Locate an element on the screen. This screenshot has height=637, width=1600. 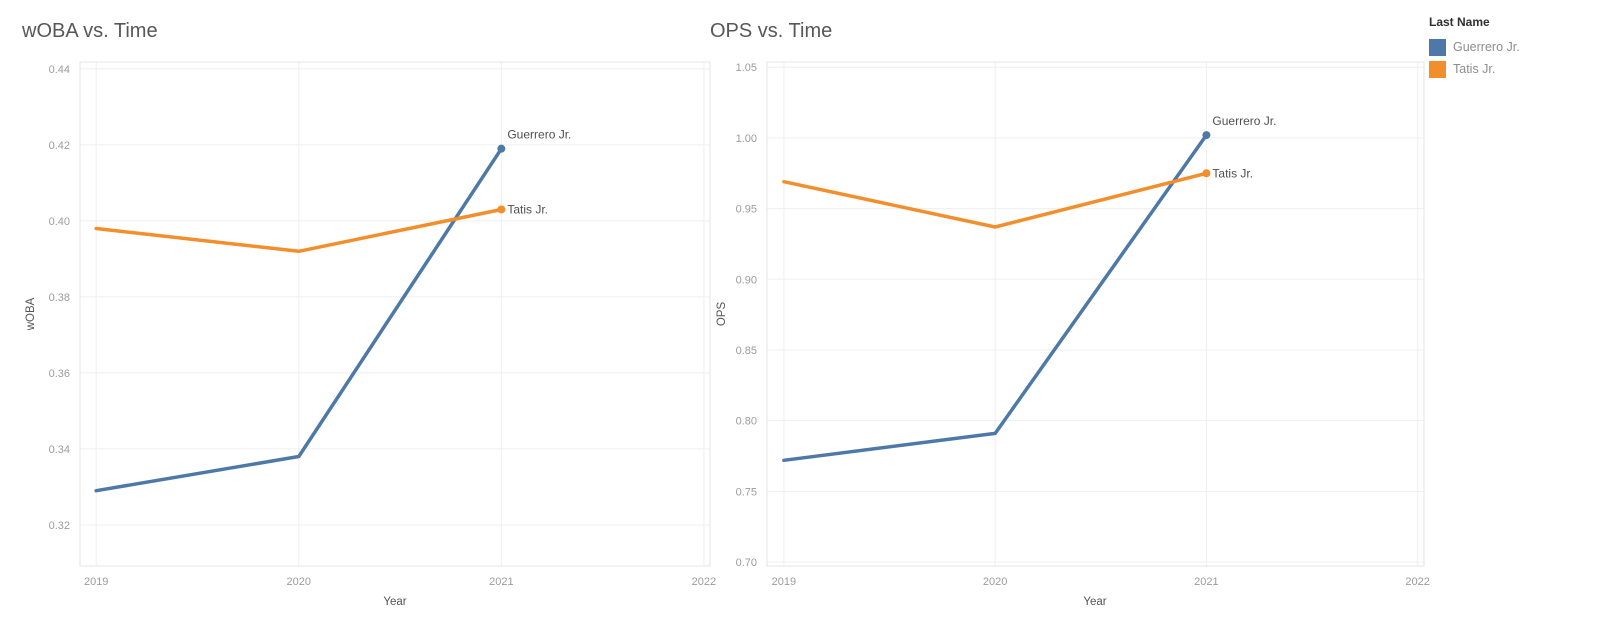
y-tick-label: 0.38 is located at coordinates (59, 298).